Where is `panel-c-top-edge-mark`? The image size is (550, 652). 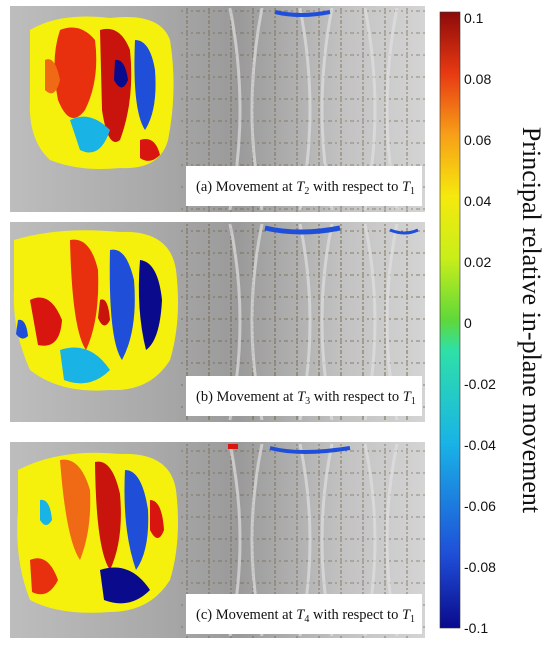
panel-c-top-edge-mark is located at coordinates (310, 450).